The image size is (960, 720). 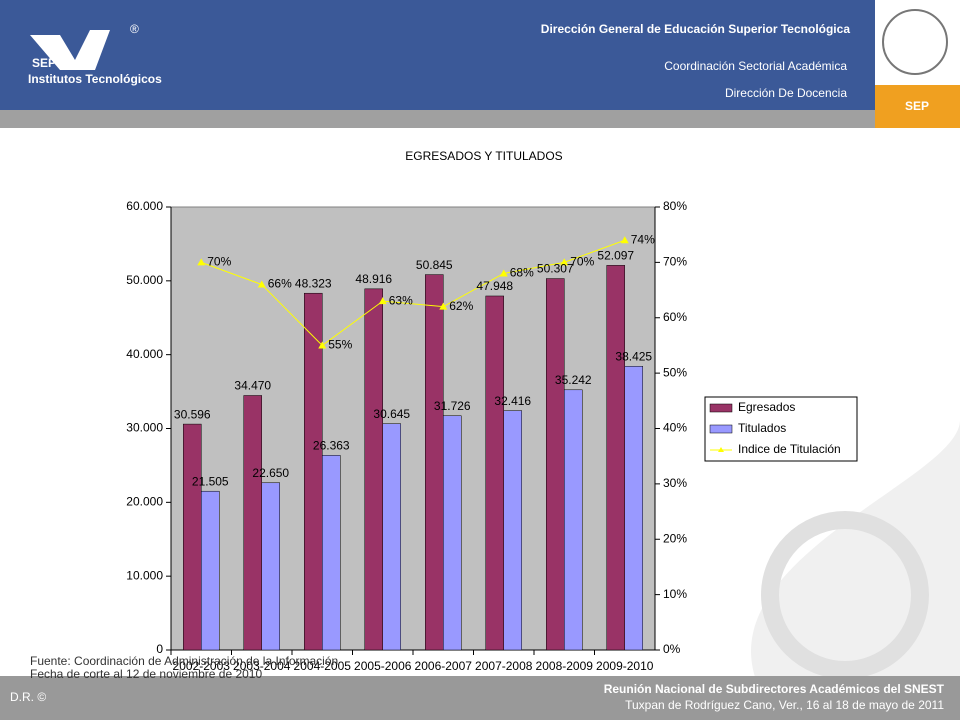 I want to click on data-label: 68%, so click(x=522, y=273).